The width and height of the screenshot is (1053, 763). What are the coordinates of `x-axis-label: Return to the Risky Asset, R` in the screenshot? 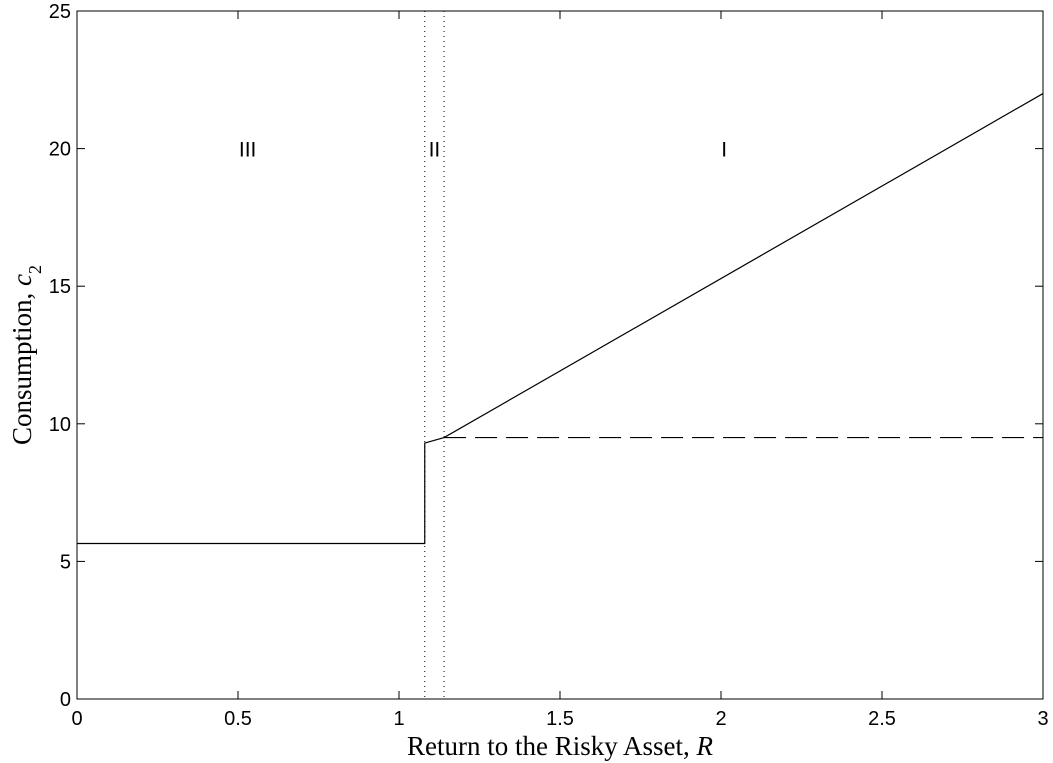 It's located at (560, 746).